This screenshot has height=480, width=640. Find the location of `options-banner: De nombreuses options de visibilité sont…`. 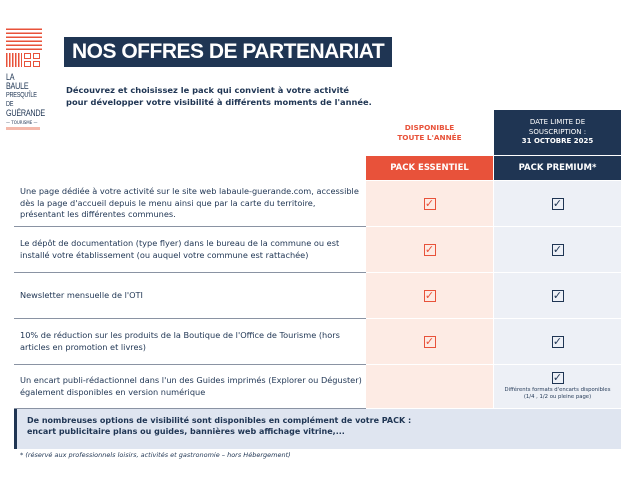

options-banner: De nombreuses options de visibilité sont… is located at coordinates (317, 429).